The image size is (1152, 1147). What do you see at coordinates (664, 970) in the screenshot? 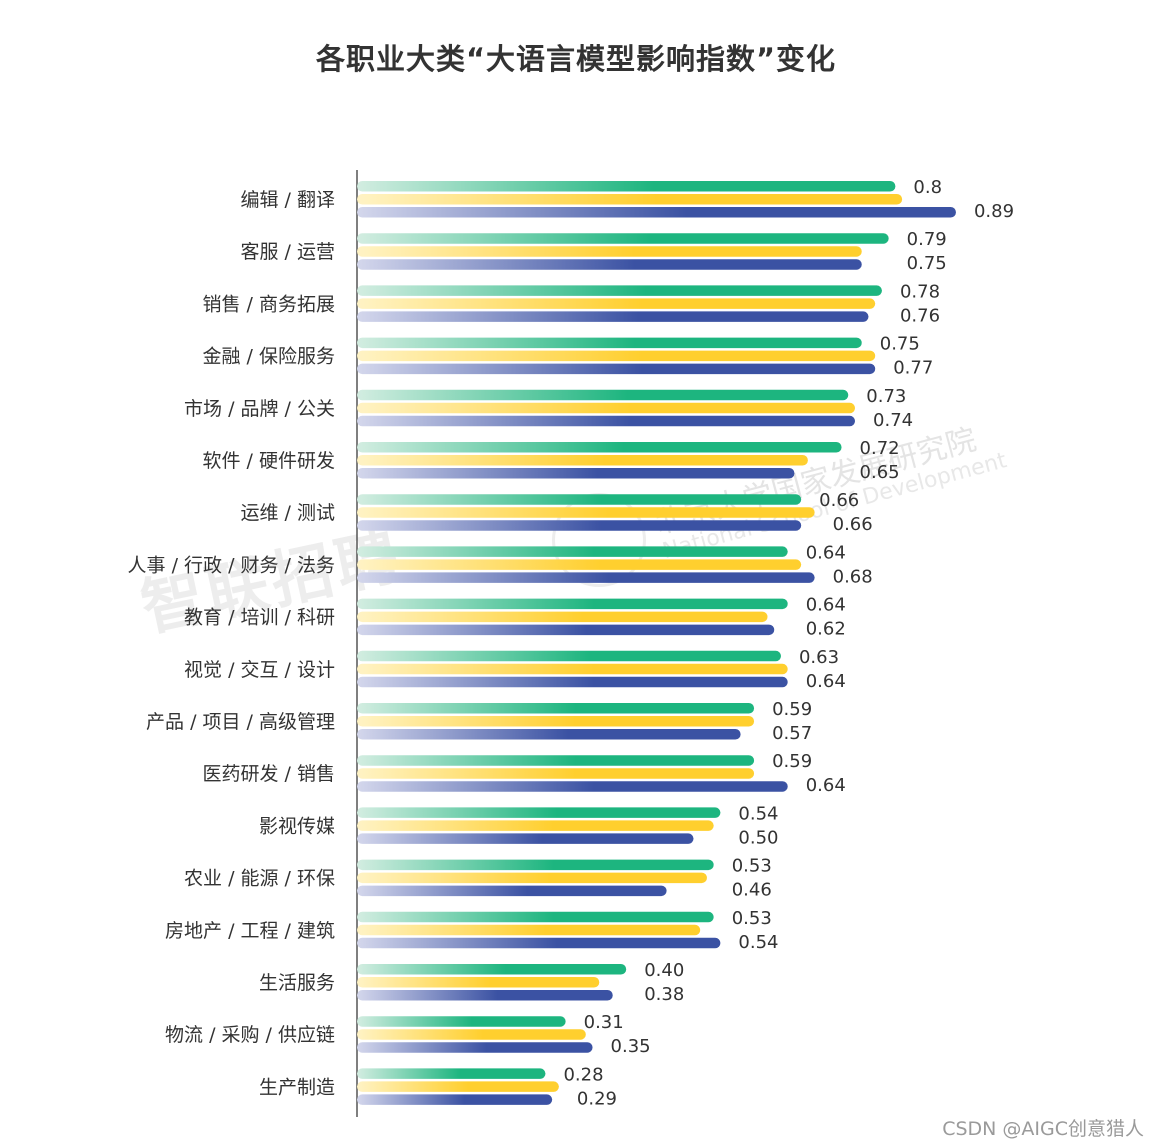
I see `data-label: 0.40` at bounding box center [664, 970].